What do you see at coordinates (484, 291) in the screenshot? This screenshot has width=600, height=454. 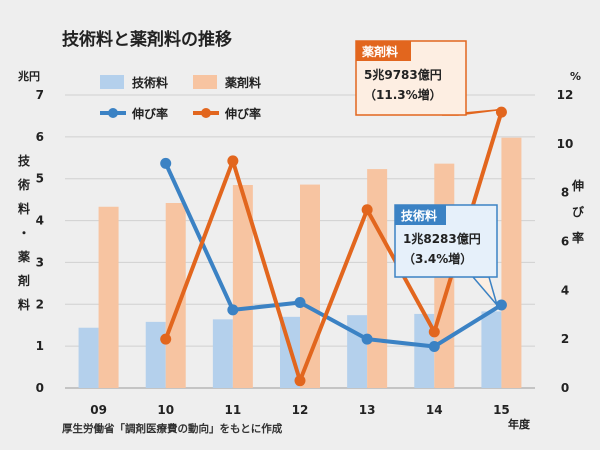 I see `callout-pointer` at bounding box center [484, 291].